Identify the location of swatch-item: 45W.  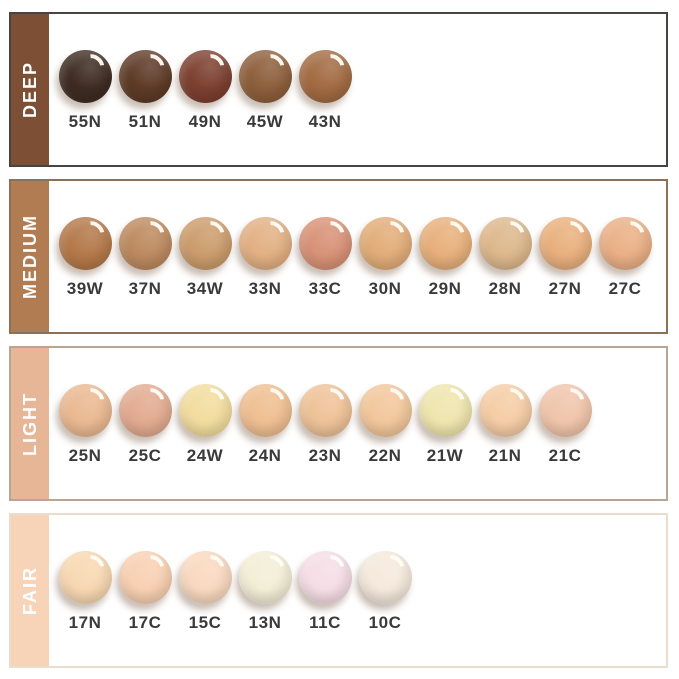
(265, 90).